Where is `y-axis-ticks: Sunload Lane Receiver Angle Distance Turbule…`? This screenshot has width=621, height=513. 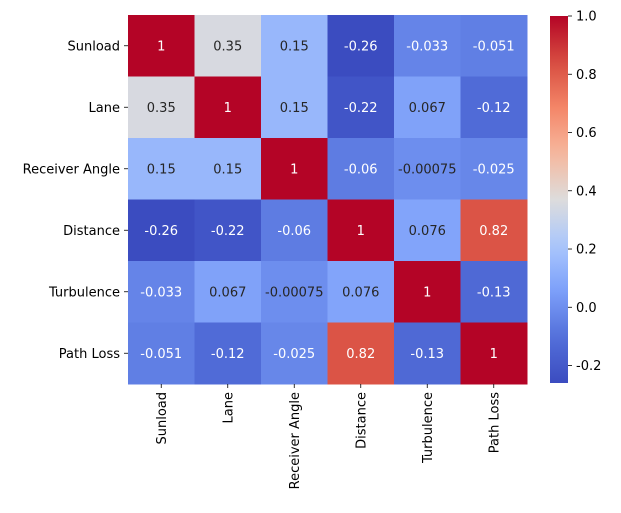 y-axis-ticks: Sunload Lane Receiver Angle Distance Turbule… is located at coordinates (75, 200).